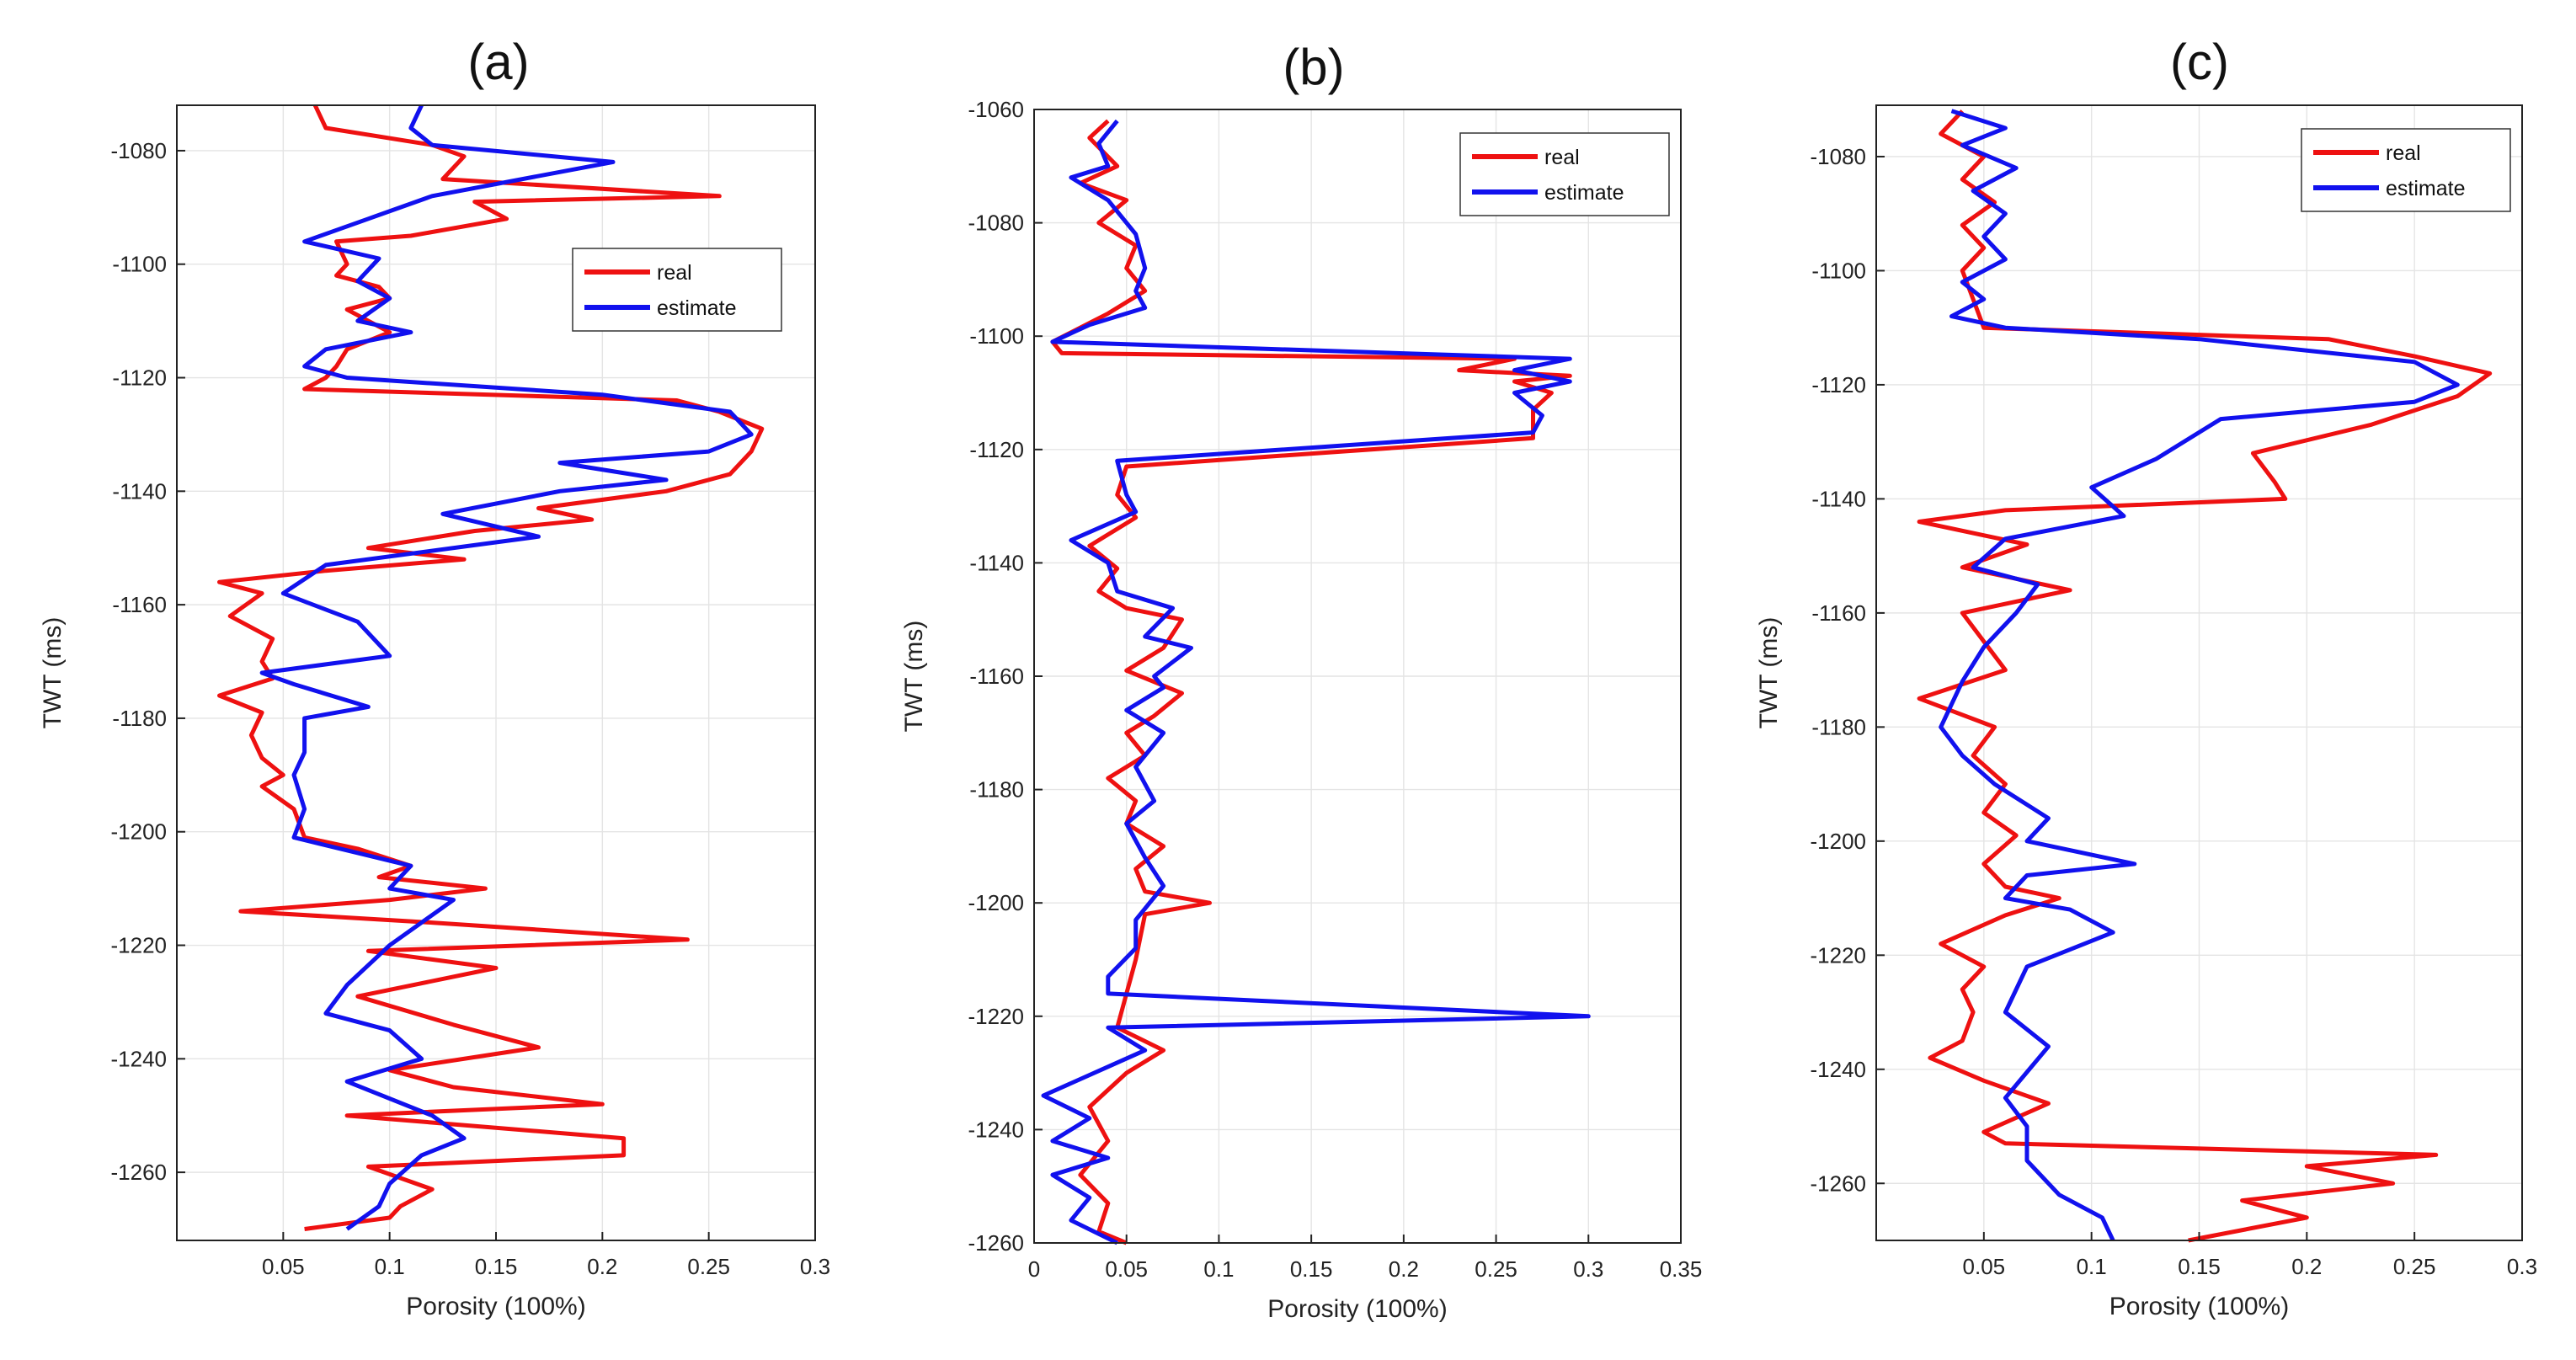  What do you see at coordinates (498, 62) in the screenshot?
I see `panel-title: (a)` at bounding box center [498, 62].